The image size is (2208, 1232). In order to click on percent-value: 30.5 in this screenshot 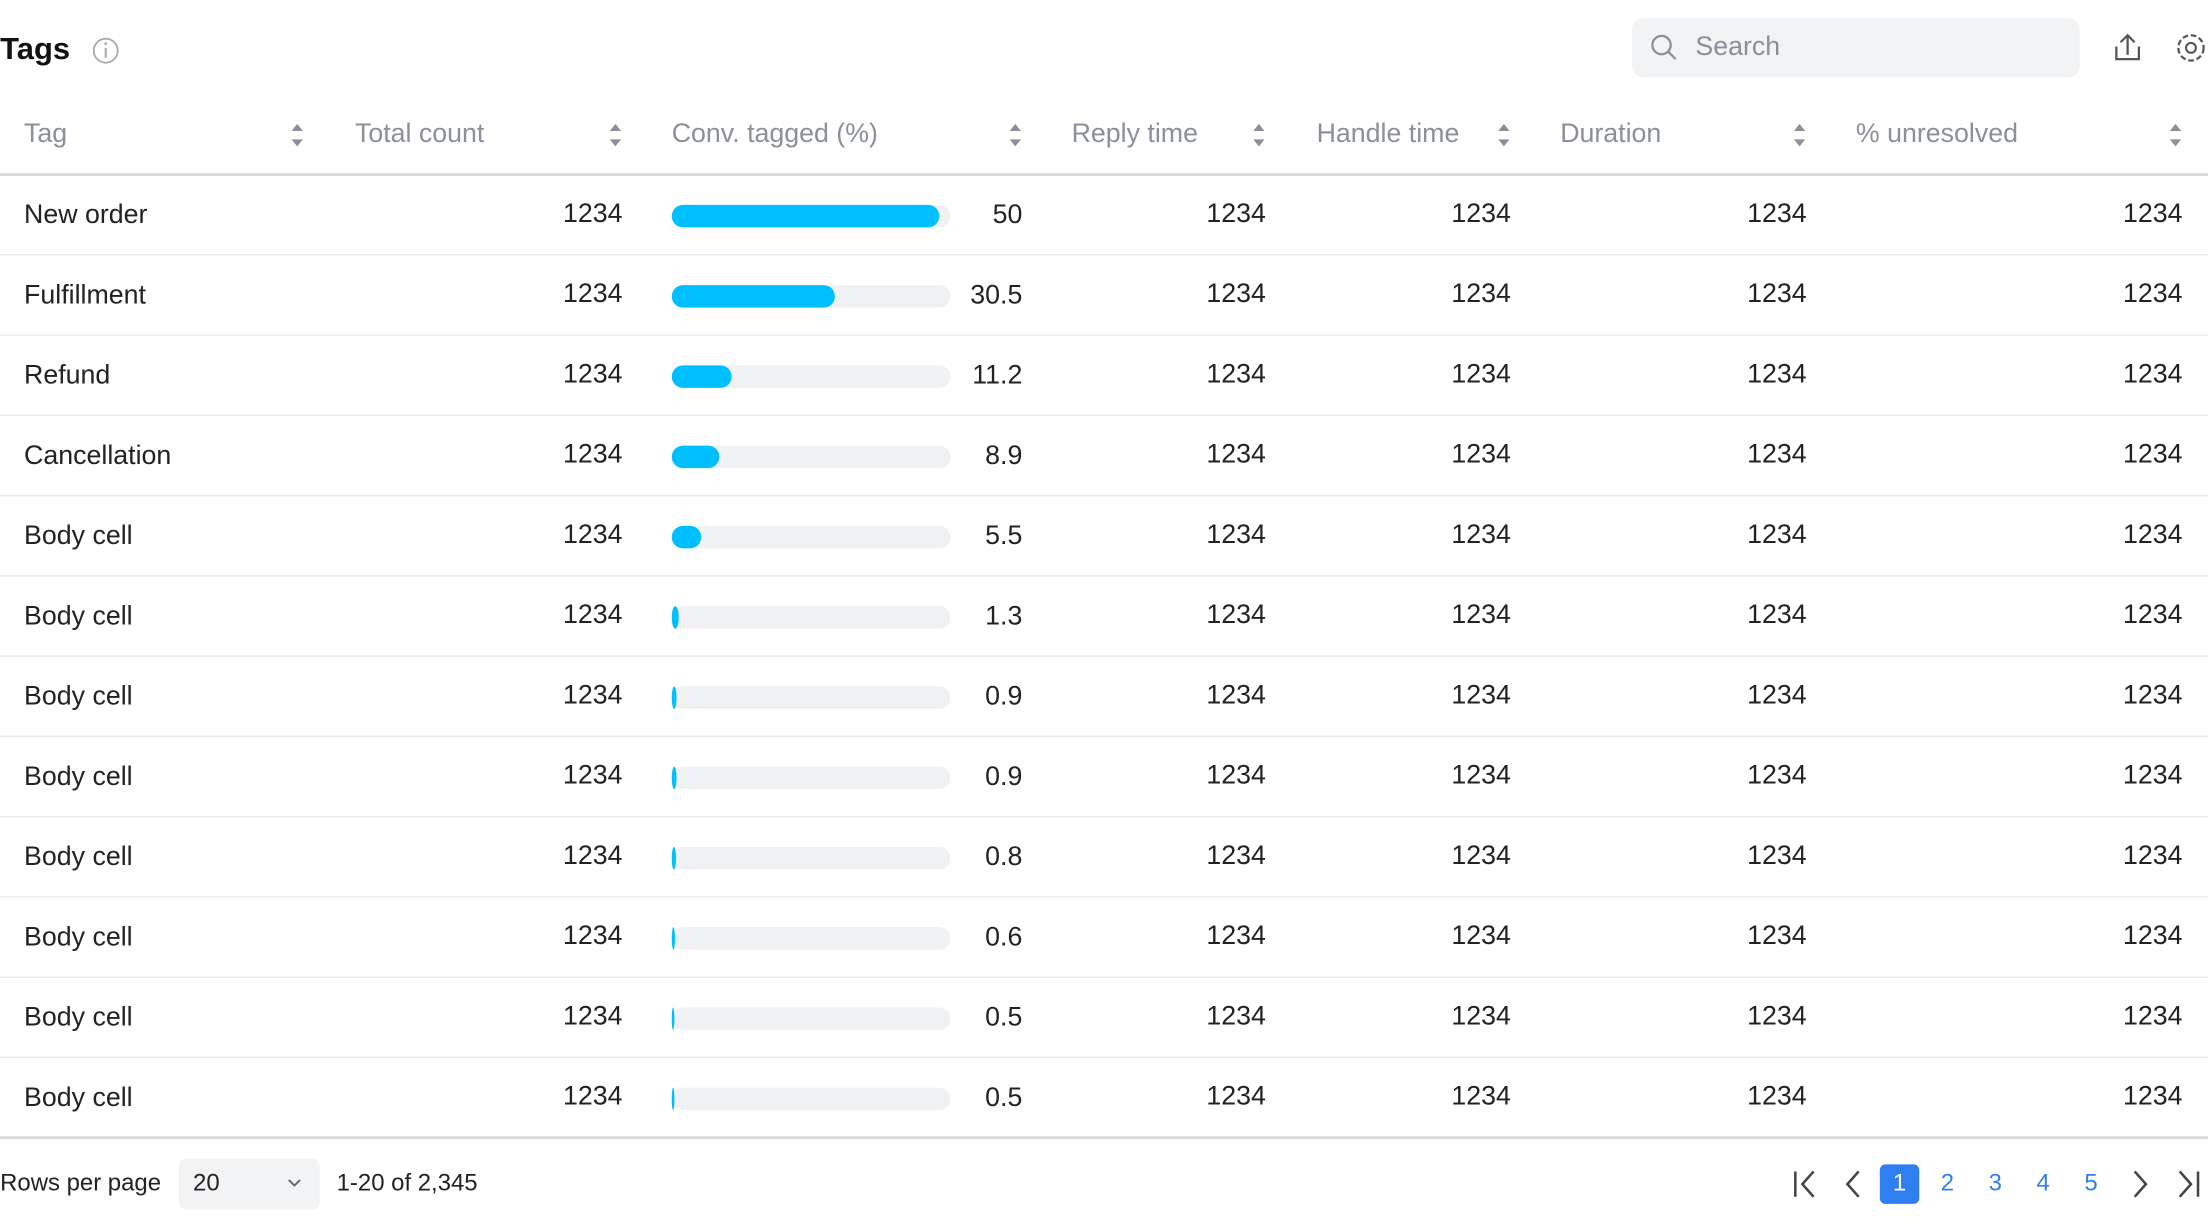, I will do `click(996, 294)`.